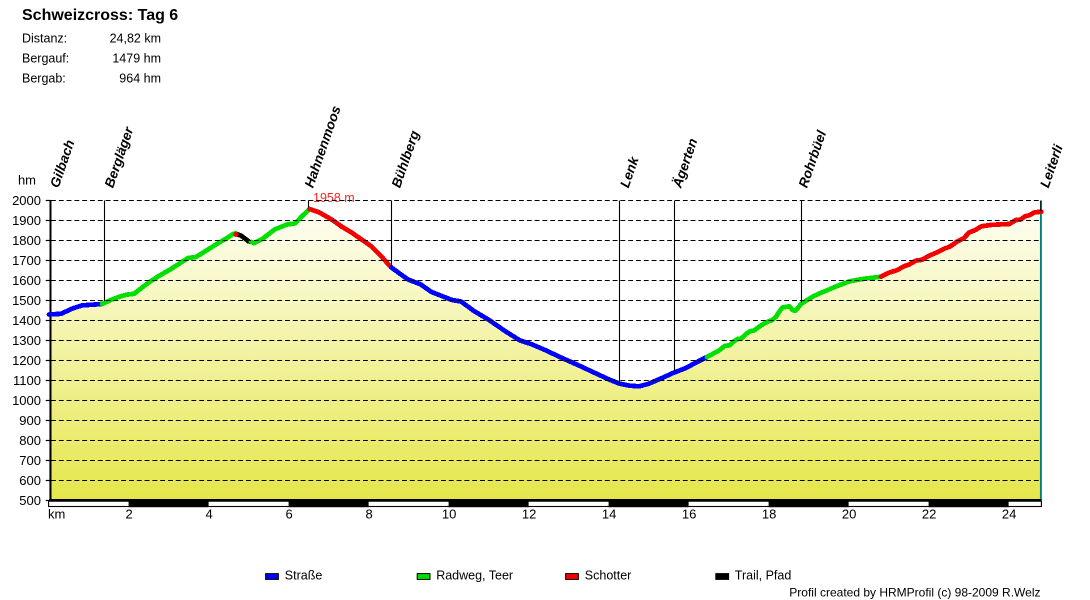 The height and width of the screenshot is (600, 1090). What do you see at coordinates (529, 513) in the screenshot?
I see `svg-text: 12` at bounding box center [529, 513].